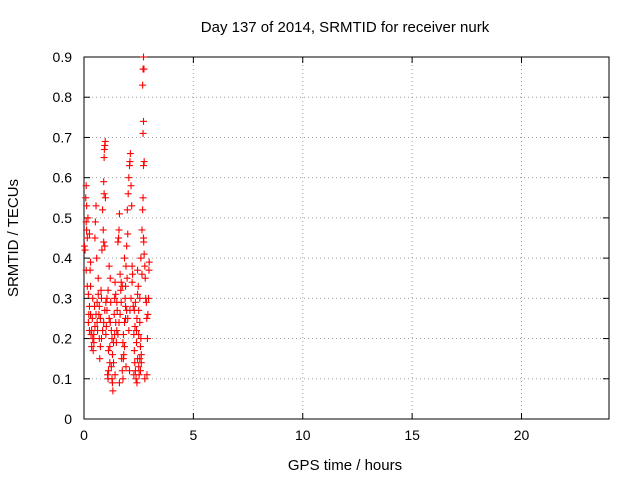  What do you see at coordinates (63, 339) in the screenshot?
I see `y-tick-label: 0.2` at bounding box center [63, 339].